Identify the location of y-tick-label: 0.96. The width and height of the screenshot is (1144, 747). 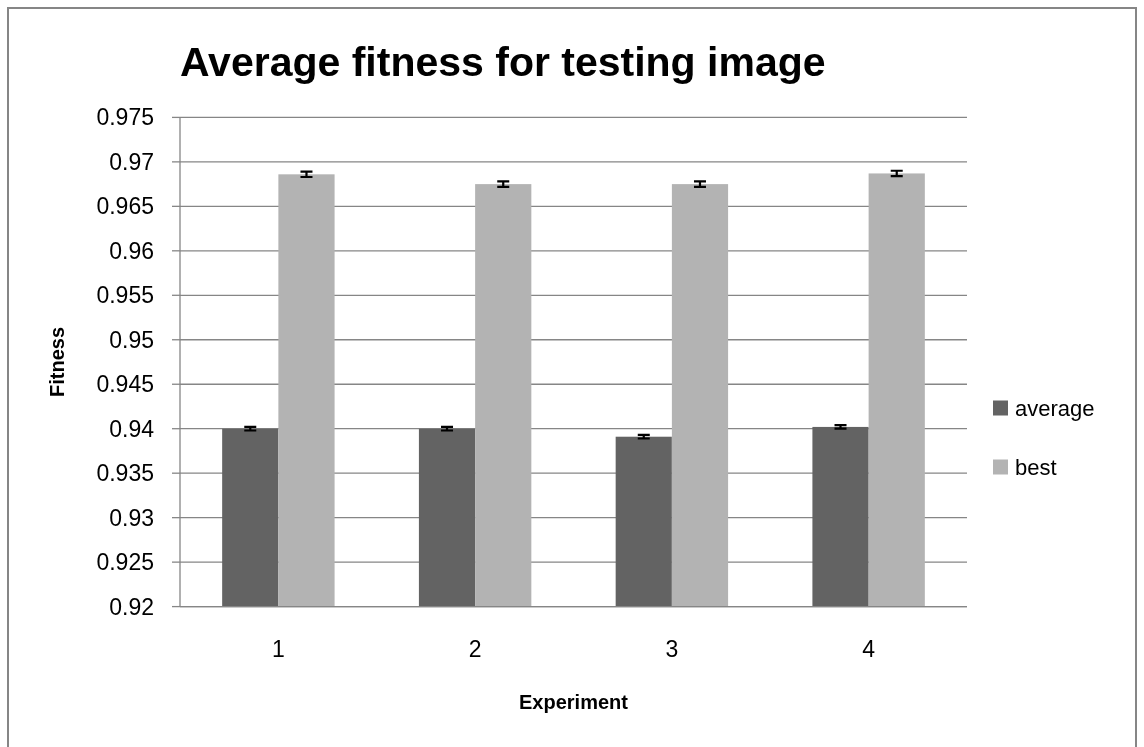
(131, 250).